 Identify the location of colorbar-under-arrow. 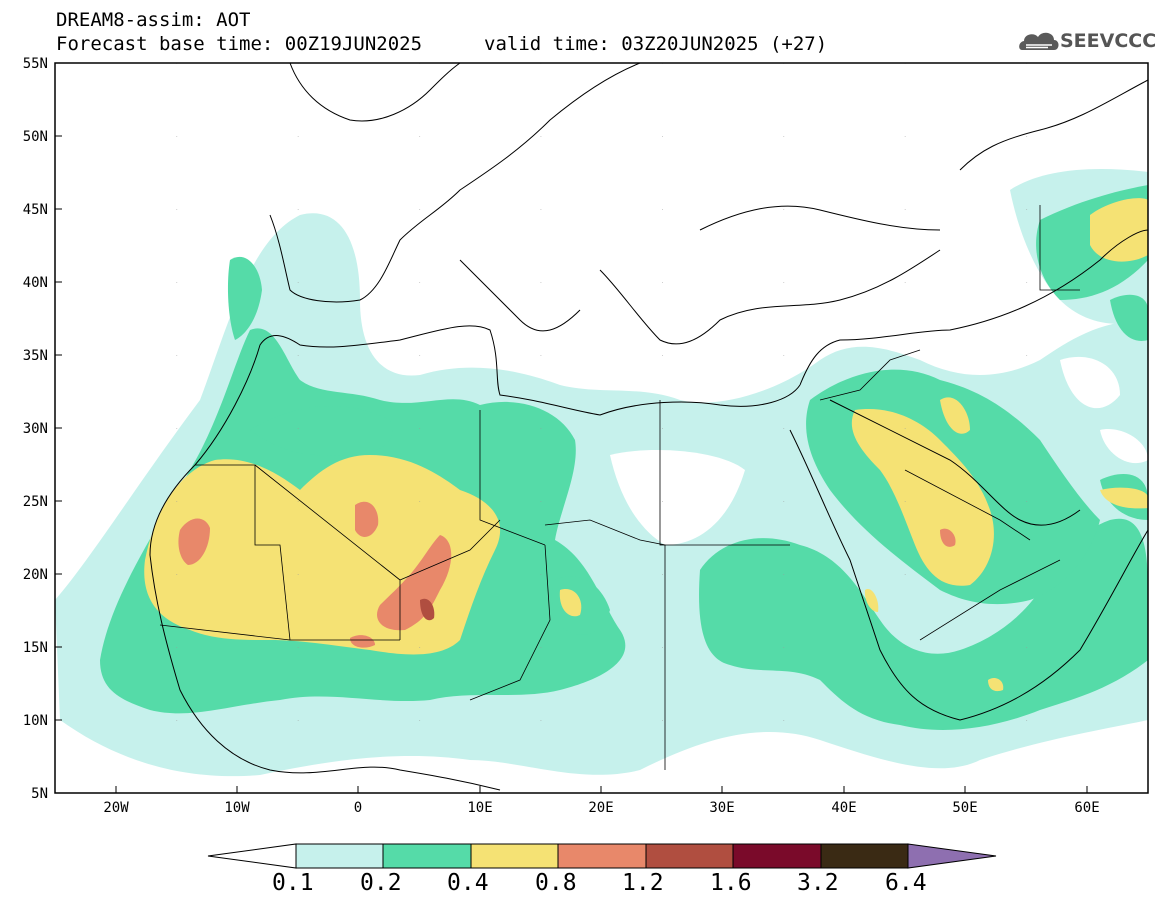
(252, 856).